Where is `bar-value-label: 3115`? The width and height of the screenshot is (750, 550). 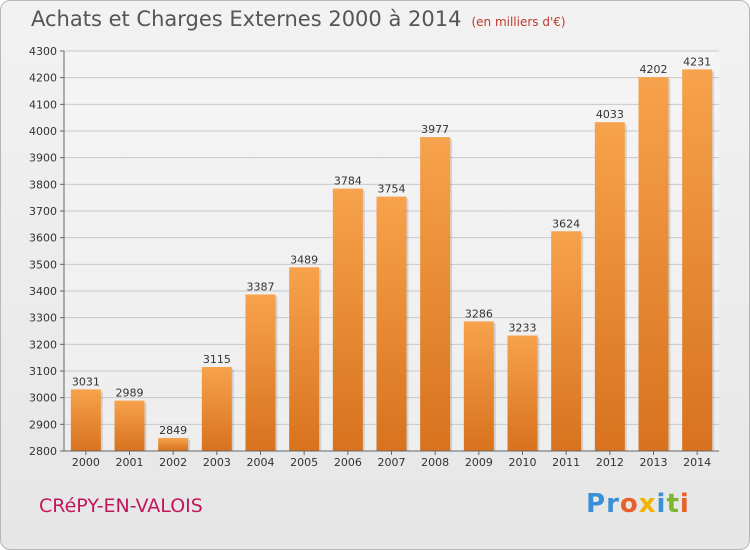 bar-value-label: 3115 is located at coordinates (217, 359).